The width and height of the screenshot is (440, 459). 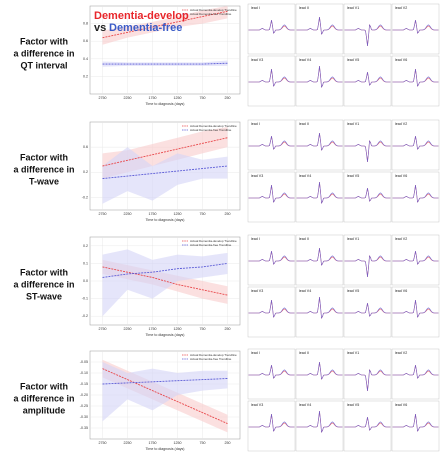 What do you see at coordinates (85, 24) in the screenshot?
I see `y-tick-label: 0.8` at bounding box center [85, 24].